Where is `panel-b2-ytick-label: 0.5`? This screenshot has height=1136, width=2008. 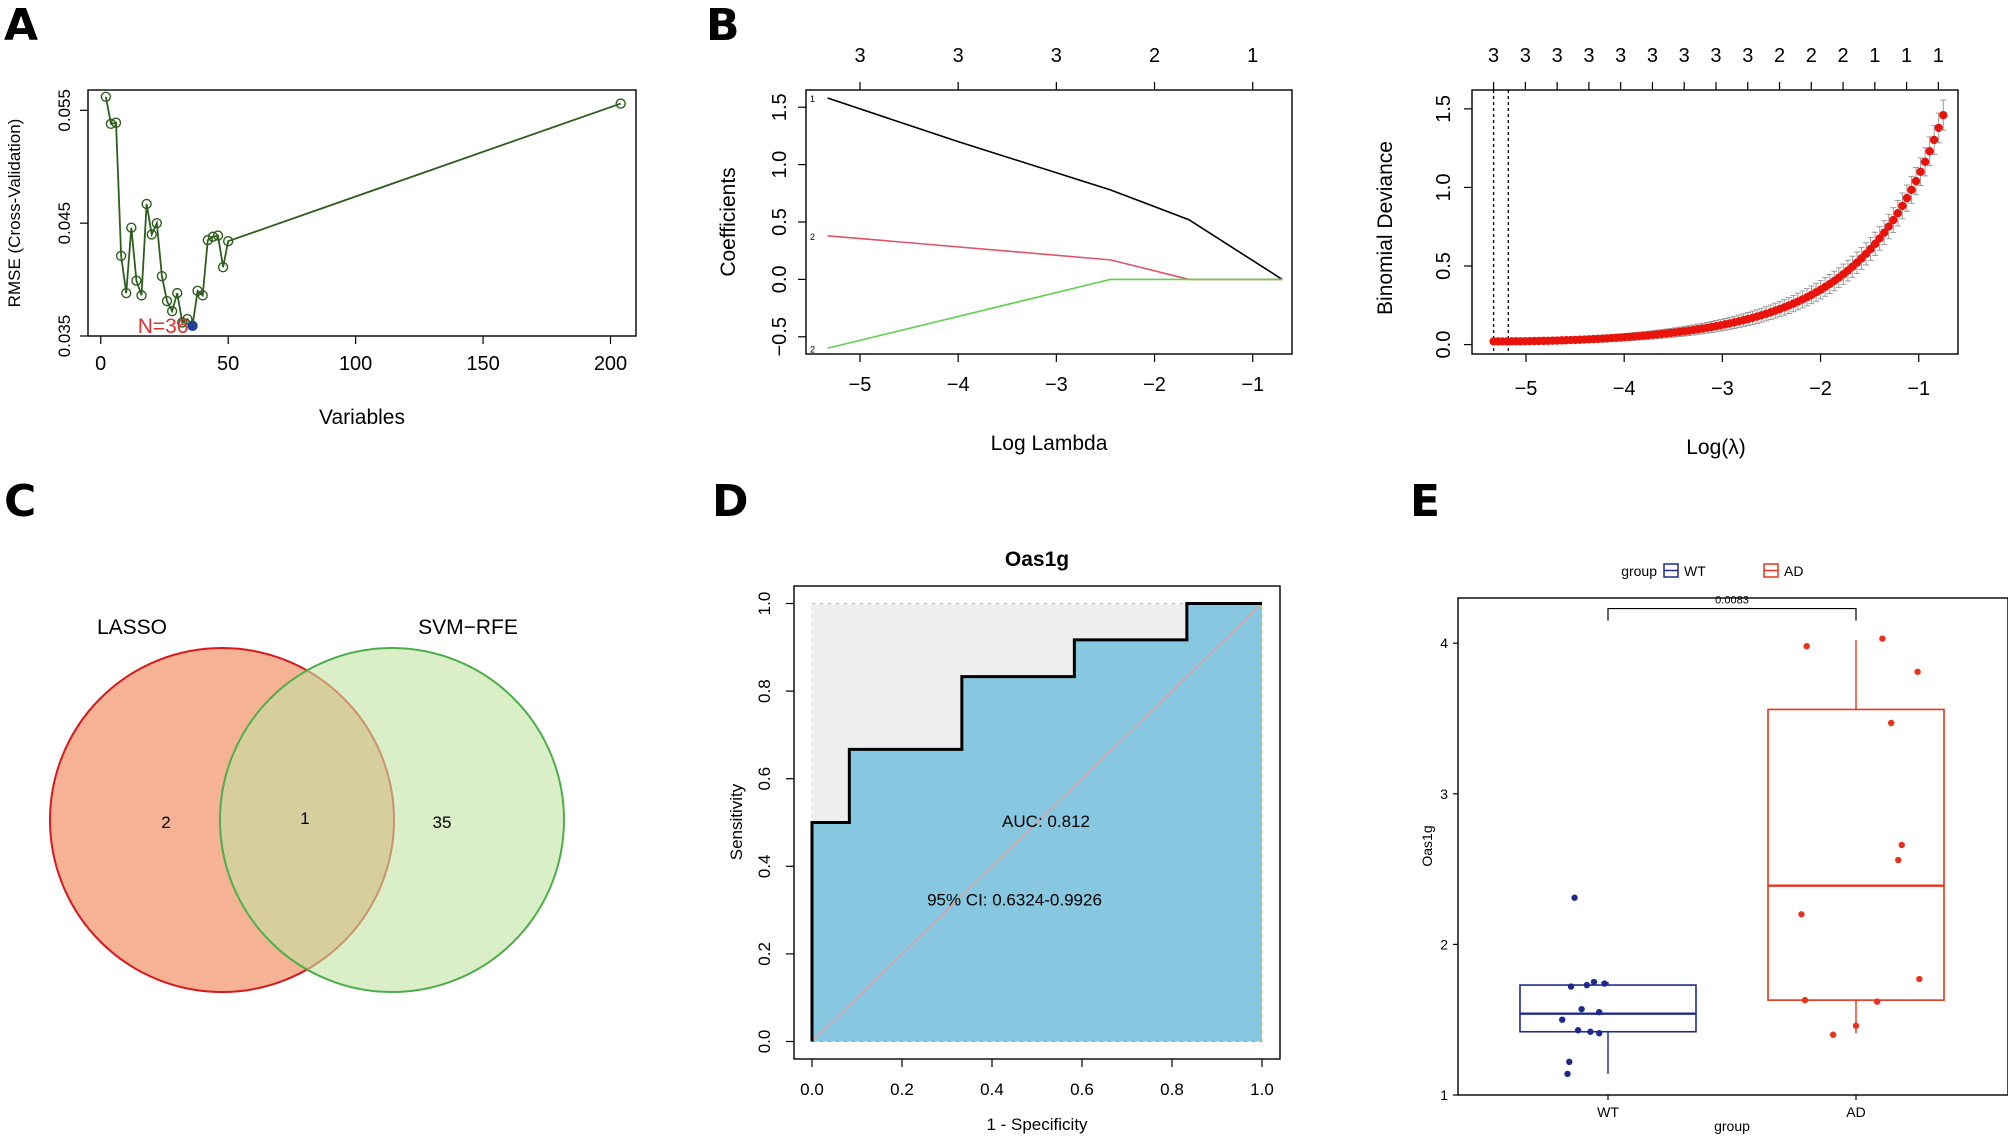 panel-b2-ytick-label: 0.5 is located at coordinates (1444, 266).